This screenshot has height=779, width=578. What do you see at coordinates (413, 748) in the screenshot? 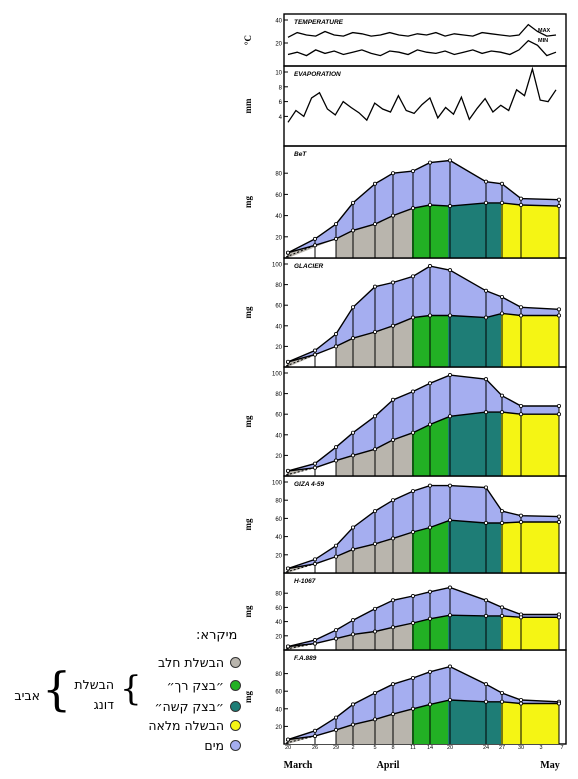
I see `x-tick-label: 11` at bounding box center [413, 748].